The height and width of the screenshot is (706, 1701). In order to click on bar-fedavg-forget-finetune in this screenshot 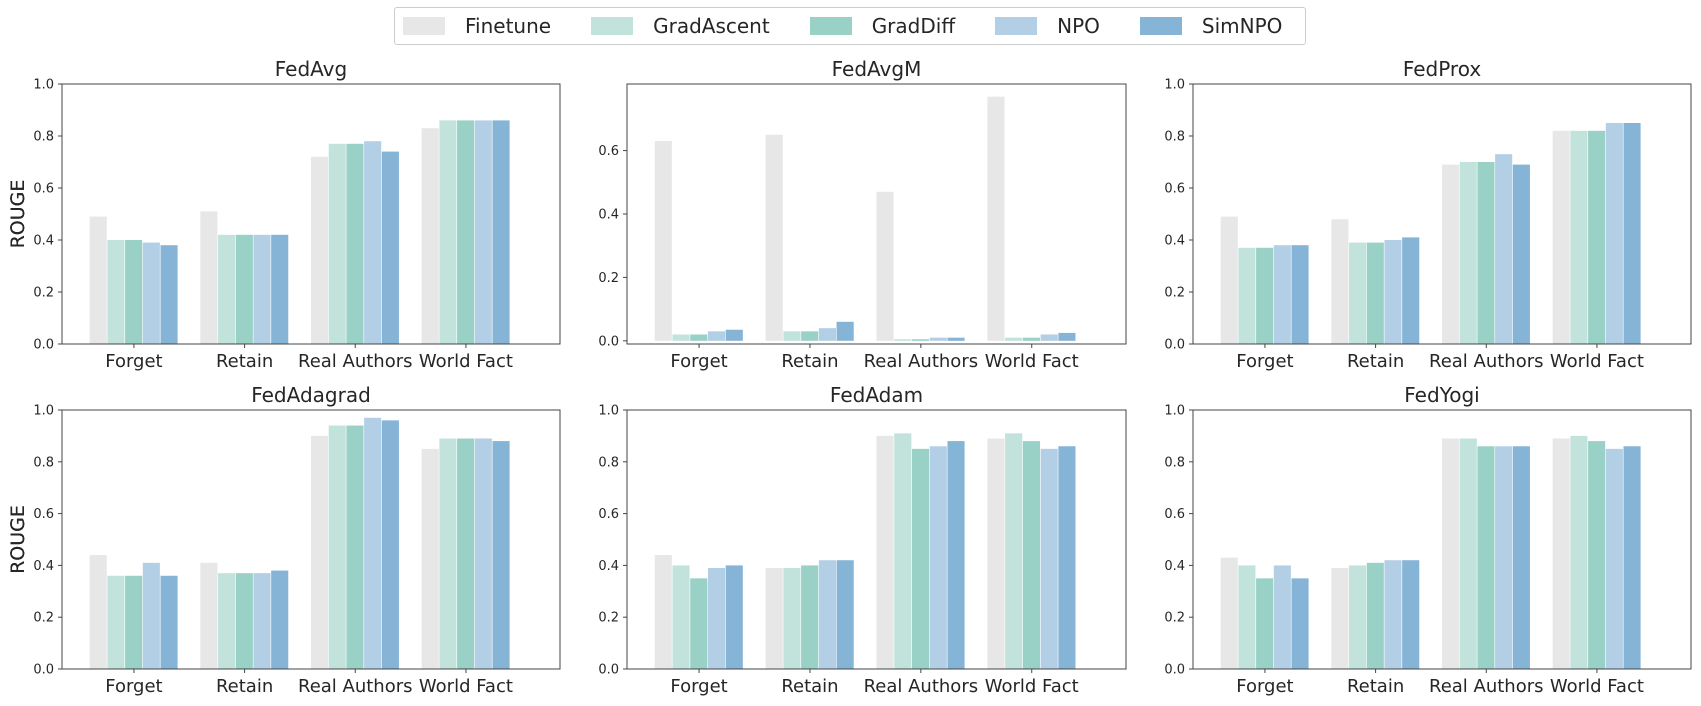, I will do `click(98, 280)`.